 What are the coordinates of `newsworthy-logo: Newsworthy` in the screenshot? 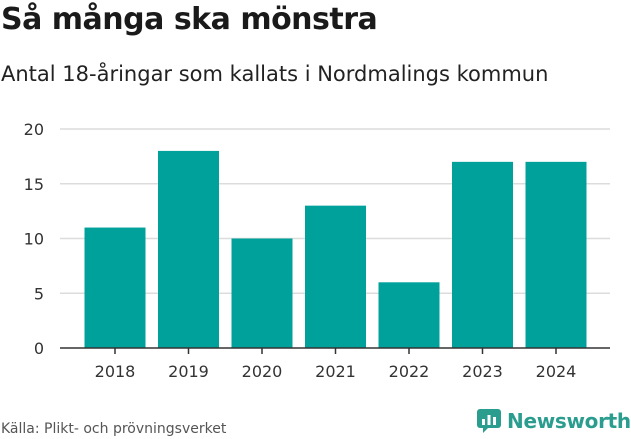 It's located at (553, 421).